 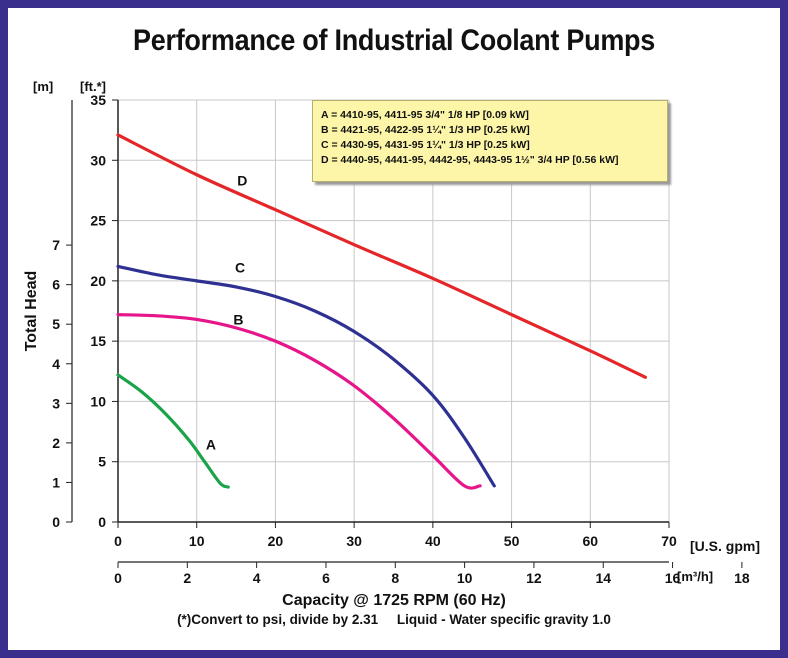 I want to click on x-axis-title: Capacity @ 1725 RPM (60 Hz), so click(x=394, y=600).